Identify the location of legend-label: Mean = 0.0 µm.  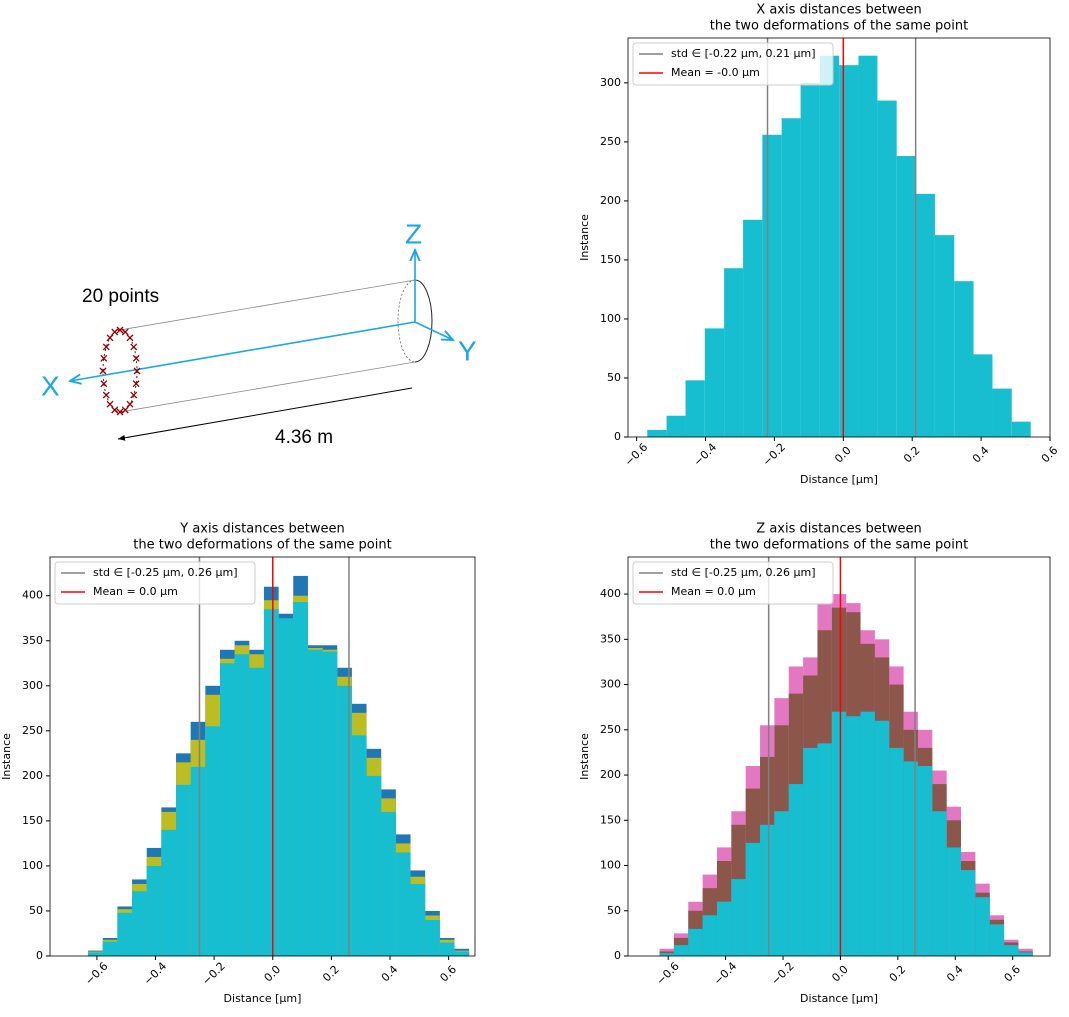
(713, 591).